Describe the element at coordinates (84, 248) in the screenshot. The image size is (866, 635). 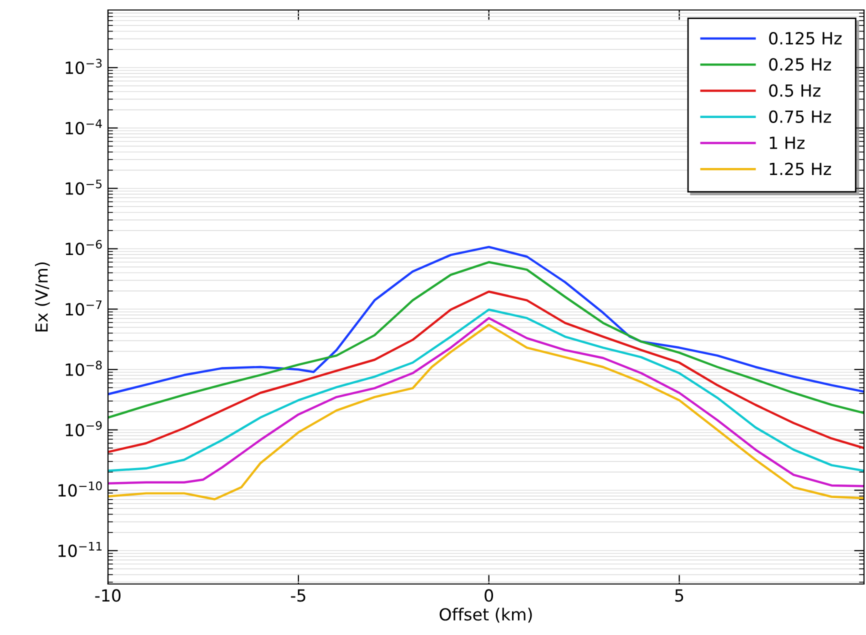
I see `y-tick-label: 10$^{−6}$` at that location.